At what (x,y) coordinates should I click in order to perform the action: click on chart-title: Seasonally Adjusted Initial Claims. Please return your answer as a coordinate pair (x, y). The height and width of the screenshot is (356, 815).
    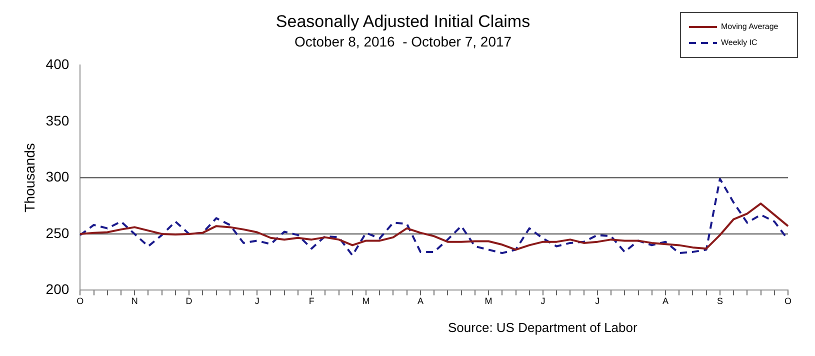
    Looking at the image, I should click on (403, 21).